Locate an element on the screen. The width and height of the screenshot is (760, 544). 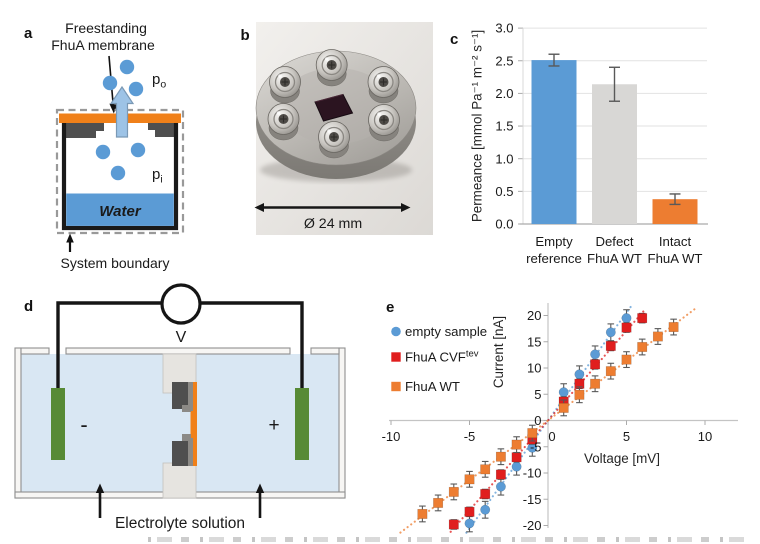
y-tick-label: 10 is located at coordinates (534, 368).